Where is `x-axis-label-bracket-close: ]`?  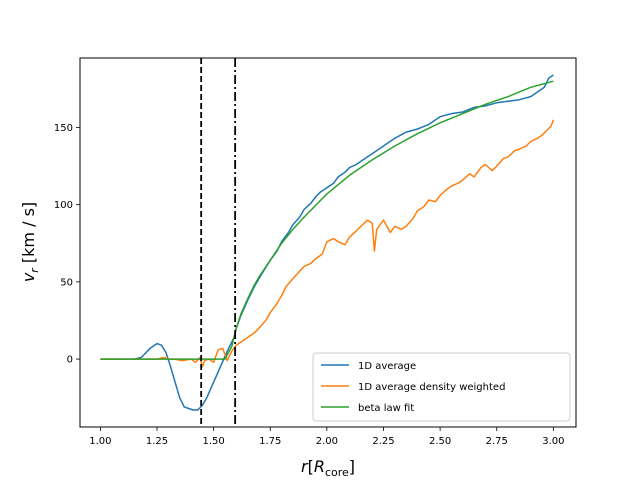
x-axis-label-bracket-close: ] is located at coordinates (352, 466).